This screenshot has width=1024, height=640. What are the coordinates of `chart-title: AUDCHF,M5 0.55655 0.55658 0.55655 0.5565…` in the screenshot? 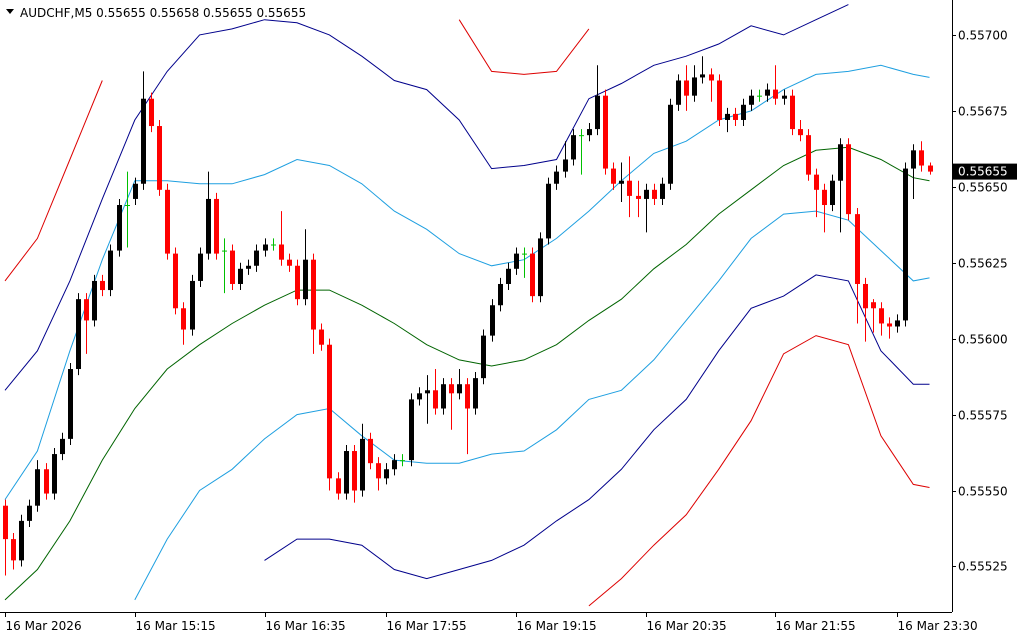 It's located at (163, 13).